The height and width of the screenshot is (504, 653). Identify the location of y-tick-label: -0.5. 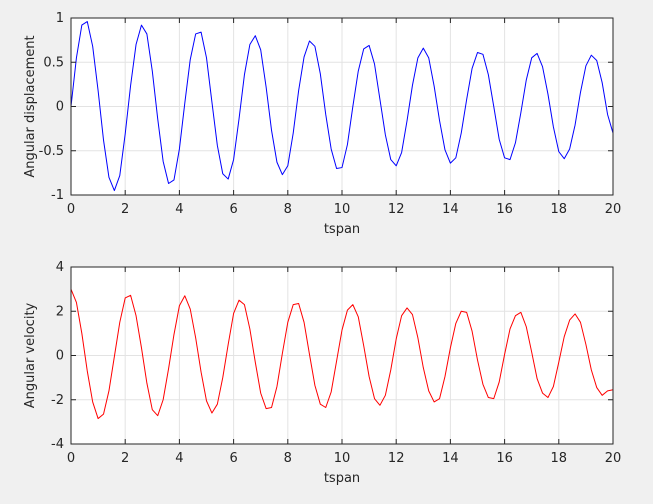
(51, 151).